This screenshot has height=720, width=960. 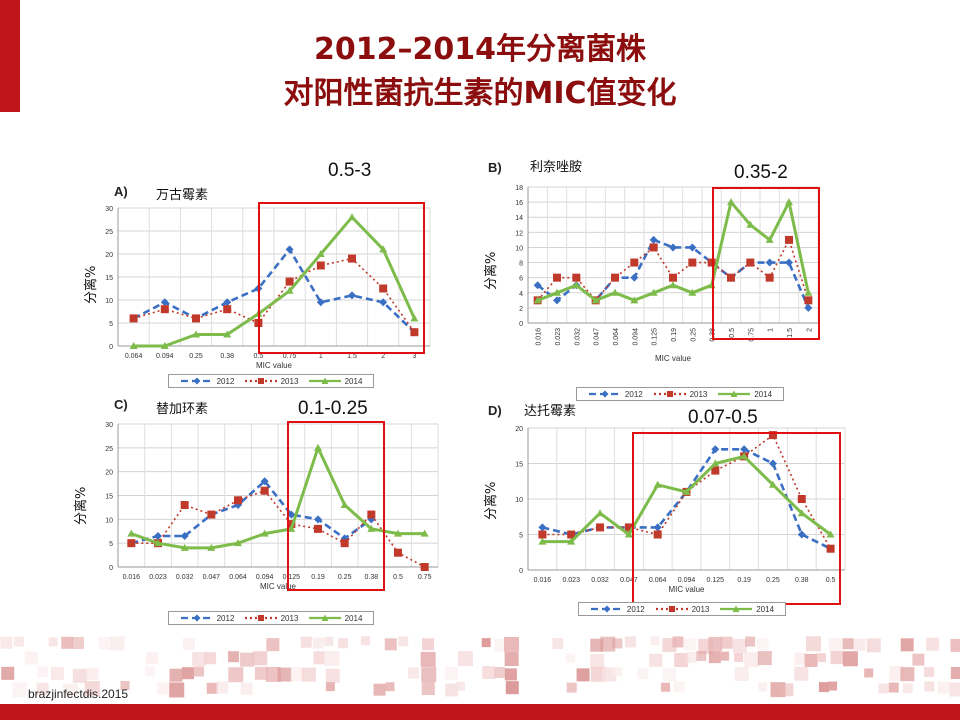 I want to click on source-citation: brazjinfectdis.2015, so click(x=78, y=694).